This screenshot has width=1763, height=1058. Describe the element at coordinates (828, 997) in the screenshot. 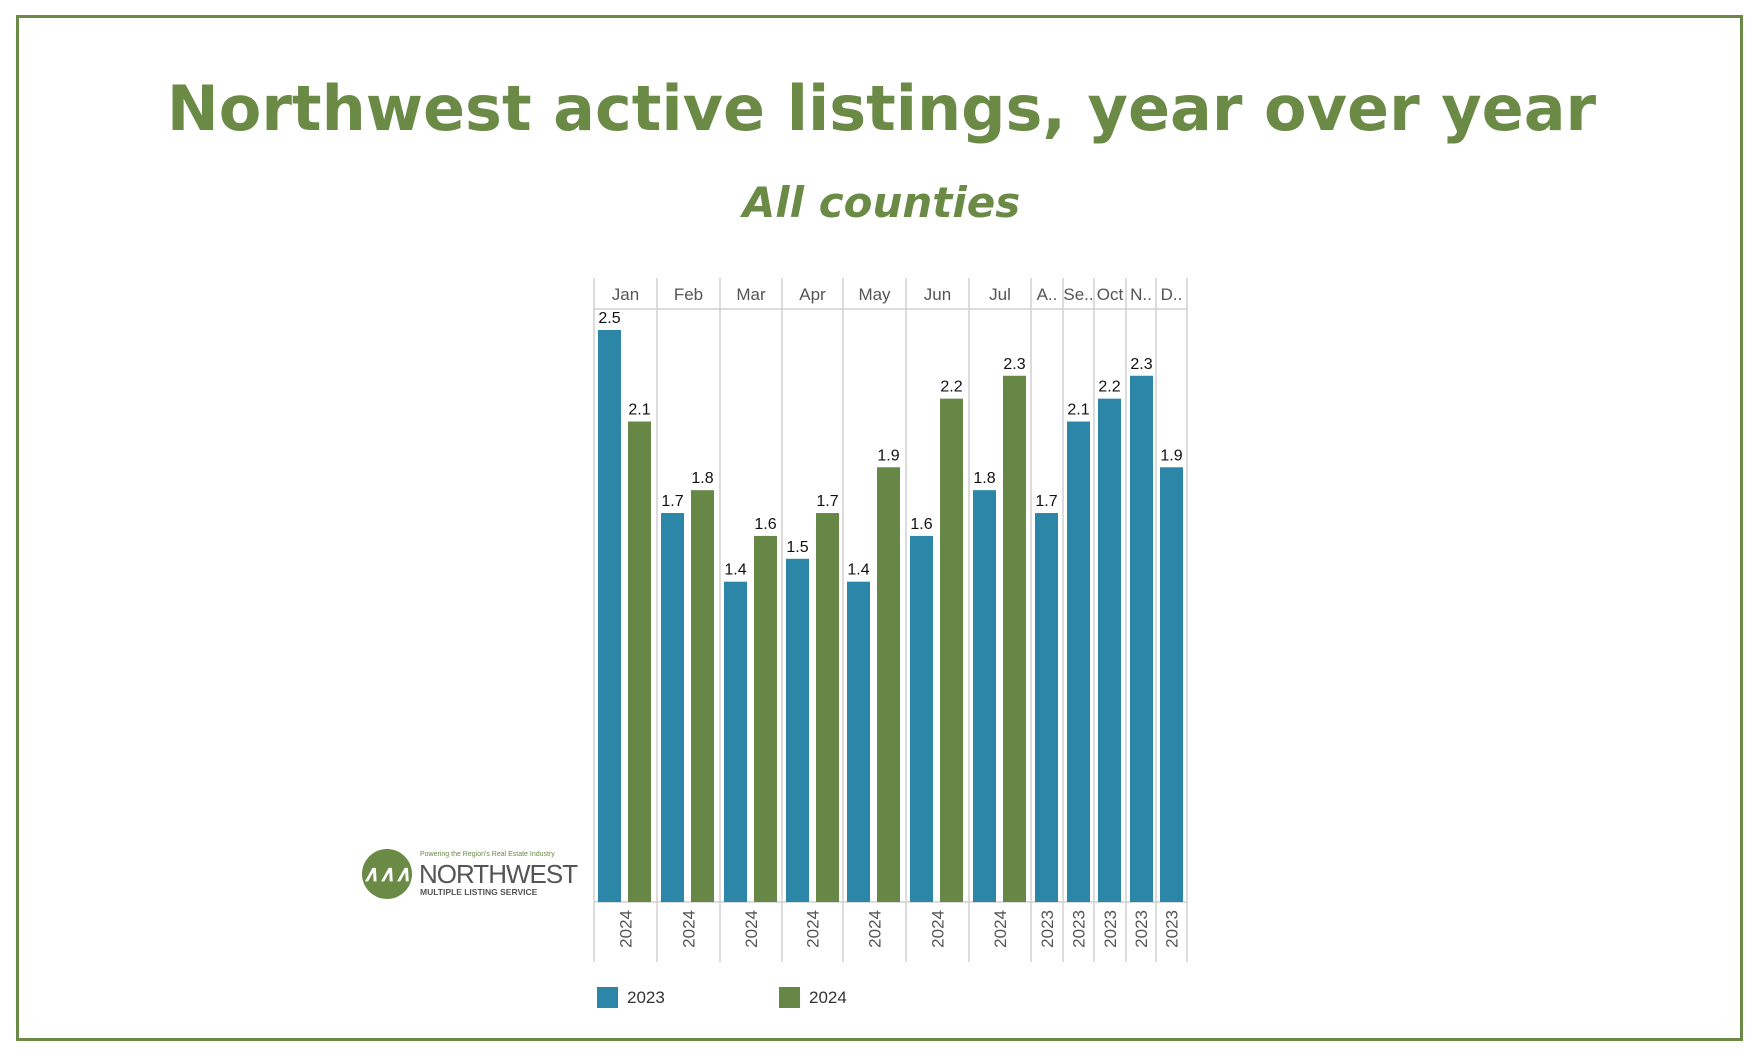

I see `legend-label-2024: 2024` at that location.